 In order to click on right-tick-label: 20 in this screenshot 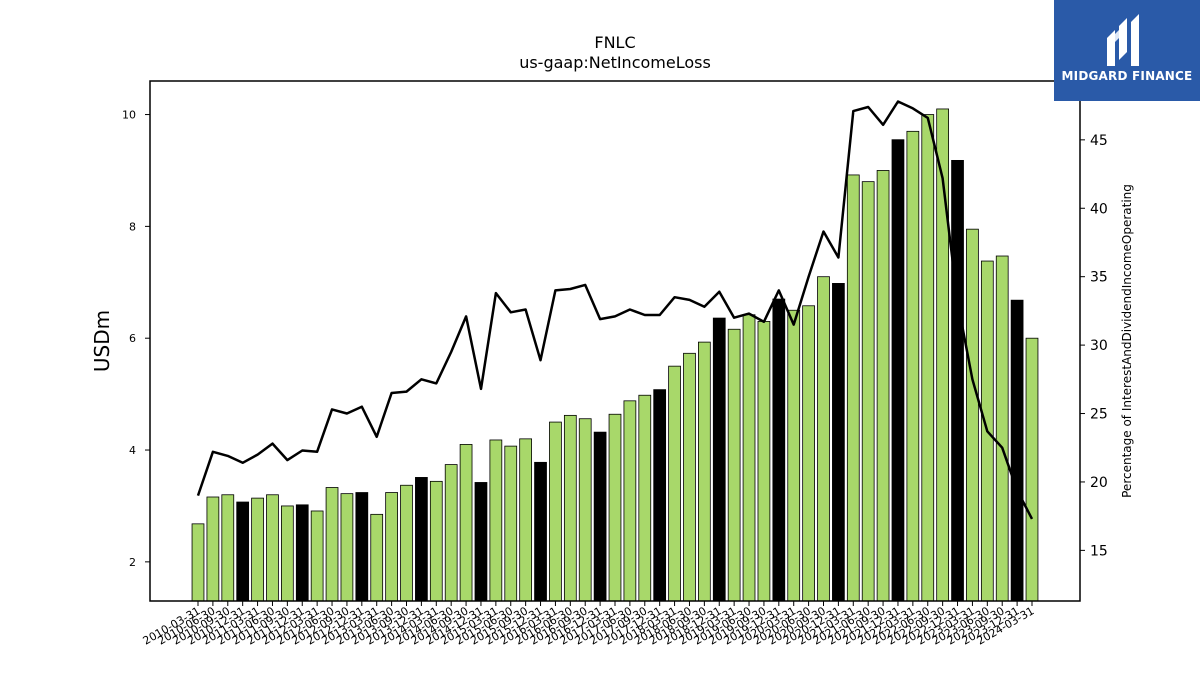, I will do `click(1099, 483)`.